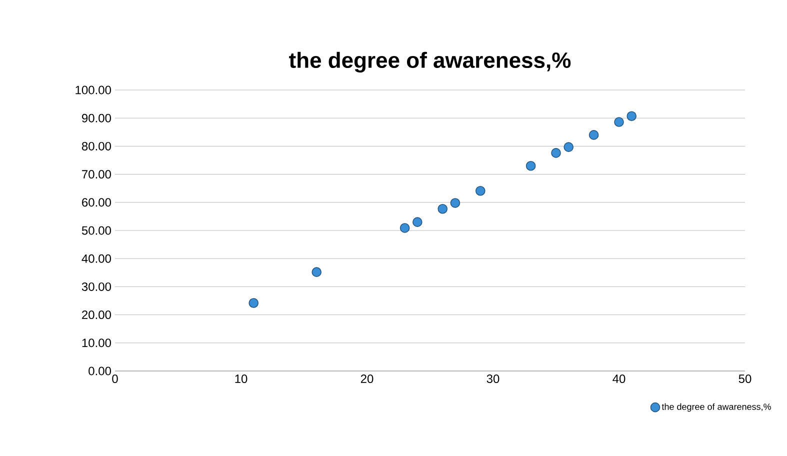  Describe the element at coordinates (100, 371) in the screenshot. I see `y-tick-label: 0.00` at that location.